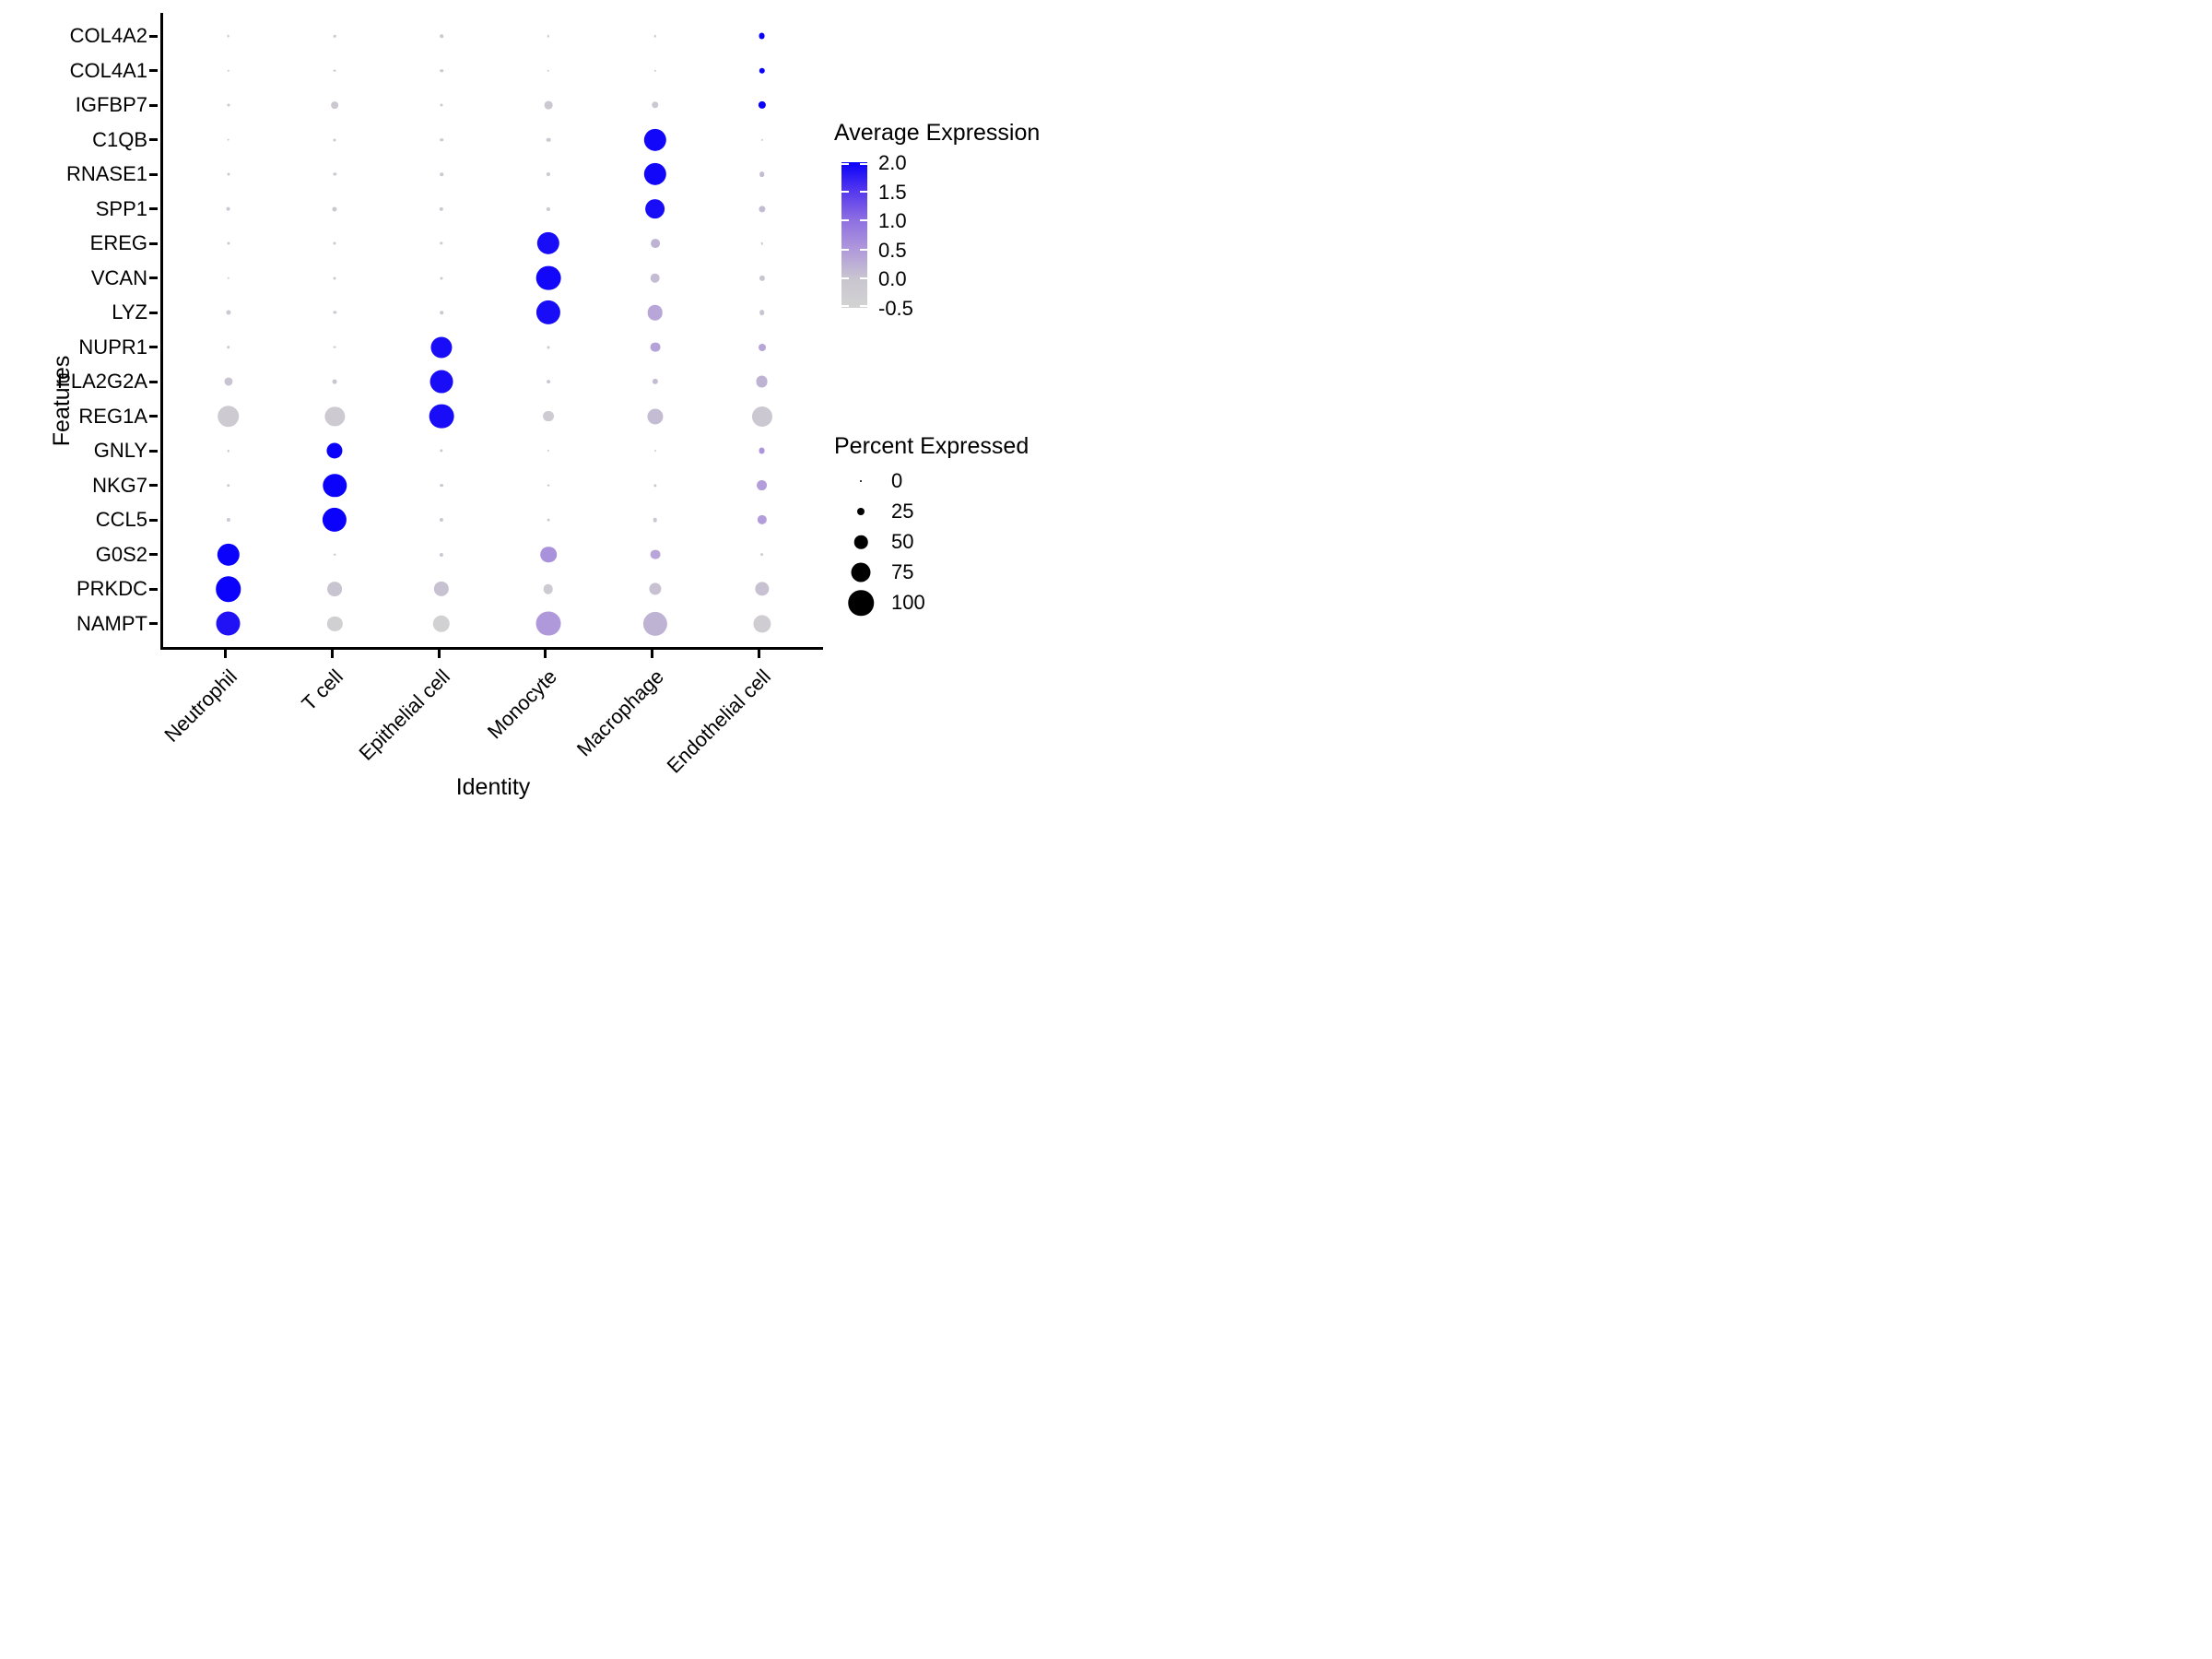 This screenshot has height=1659, width=2212. What do you see at coordinates (228, 554) in the screenshot?
I see `dot-neutrophil-g0s2` at bounding box center [228, 554].